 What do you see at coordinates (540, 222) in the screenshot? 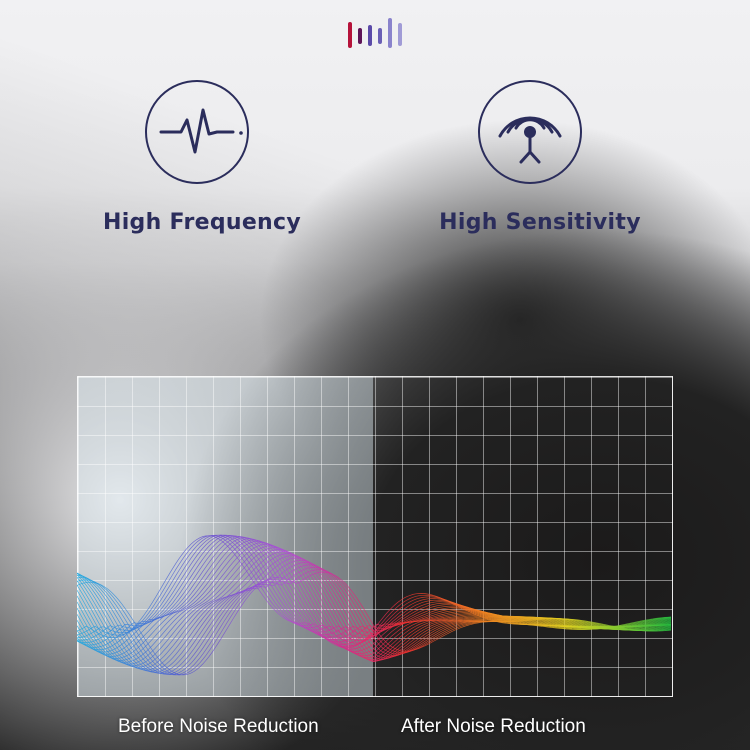
I see `high-sensitivity-label: High Sensitivity` at bounding box center [540, 222].